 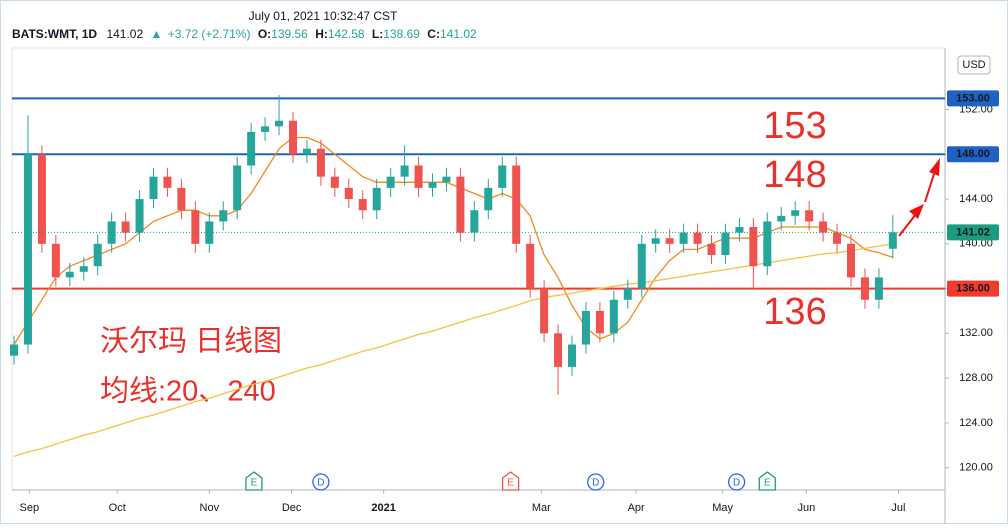 I want to click on x-tick-label: Nov, so click(x=210, y=508).